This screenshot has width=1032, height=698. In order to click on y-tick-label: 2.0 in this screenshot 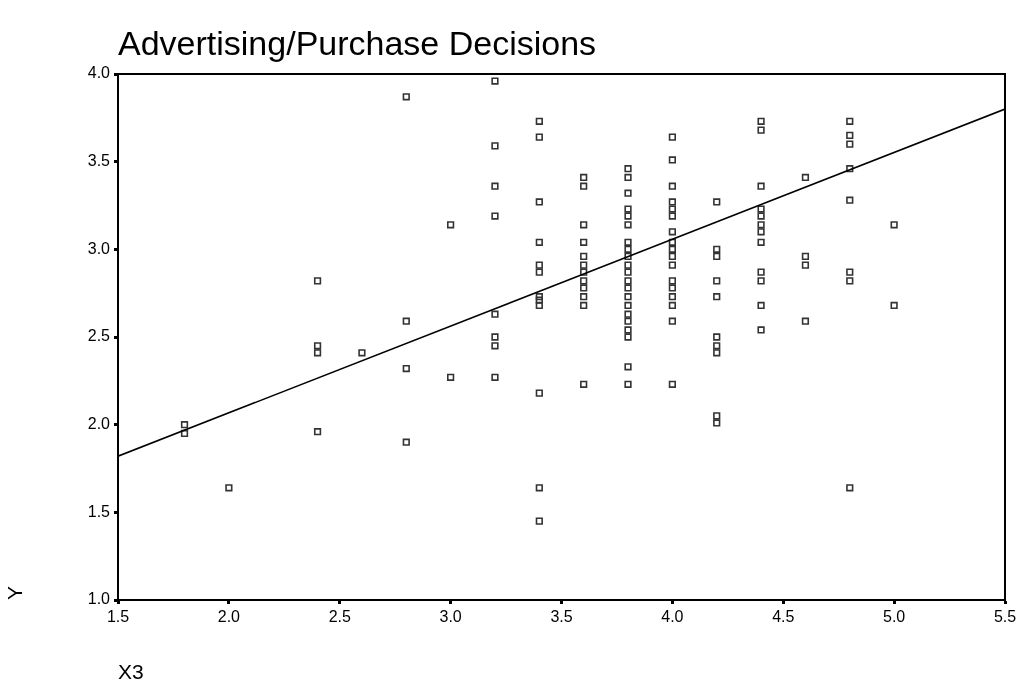, I will do `click(99, 424)`.